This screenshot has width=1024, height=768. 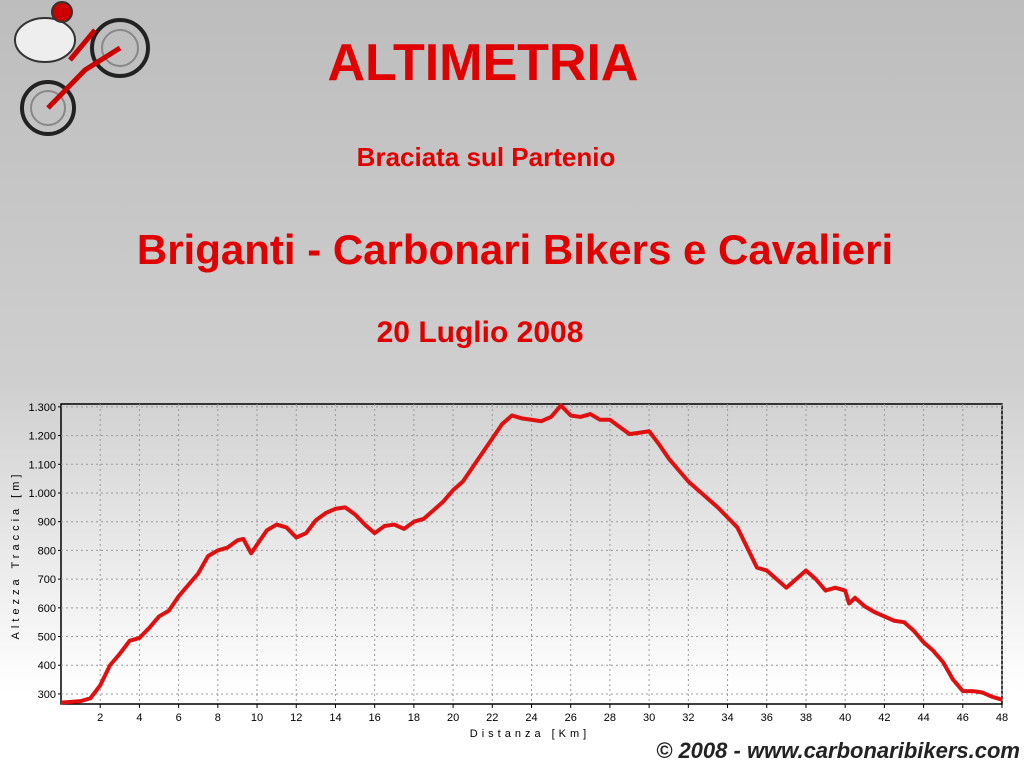 What do you see at coordinates (42, 408) in the screenshot?
I see `y-tick-label: 1.300` at bounding box center [42, 408].